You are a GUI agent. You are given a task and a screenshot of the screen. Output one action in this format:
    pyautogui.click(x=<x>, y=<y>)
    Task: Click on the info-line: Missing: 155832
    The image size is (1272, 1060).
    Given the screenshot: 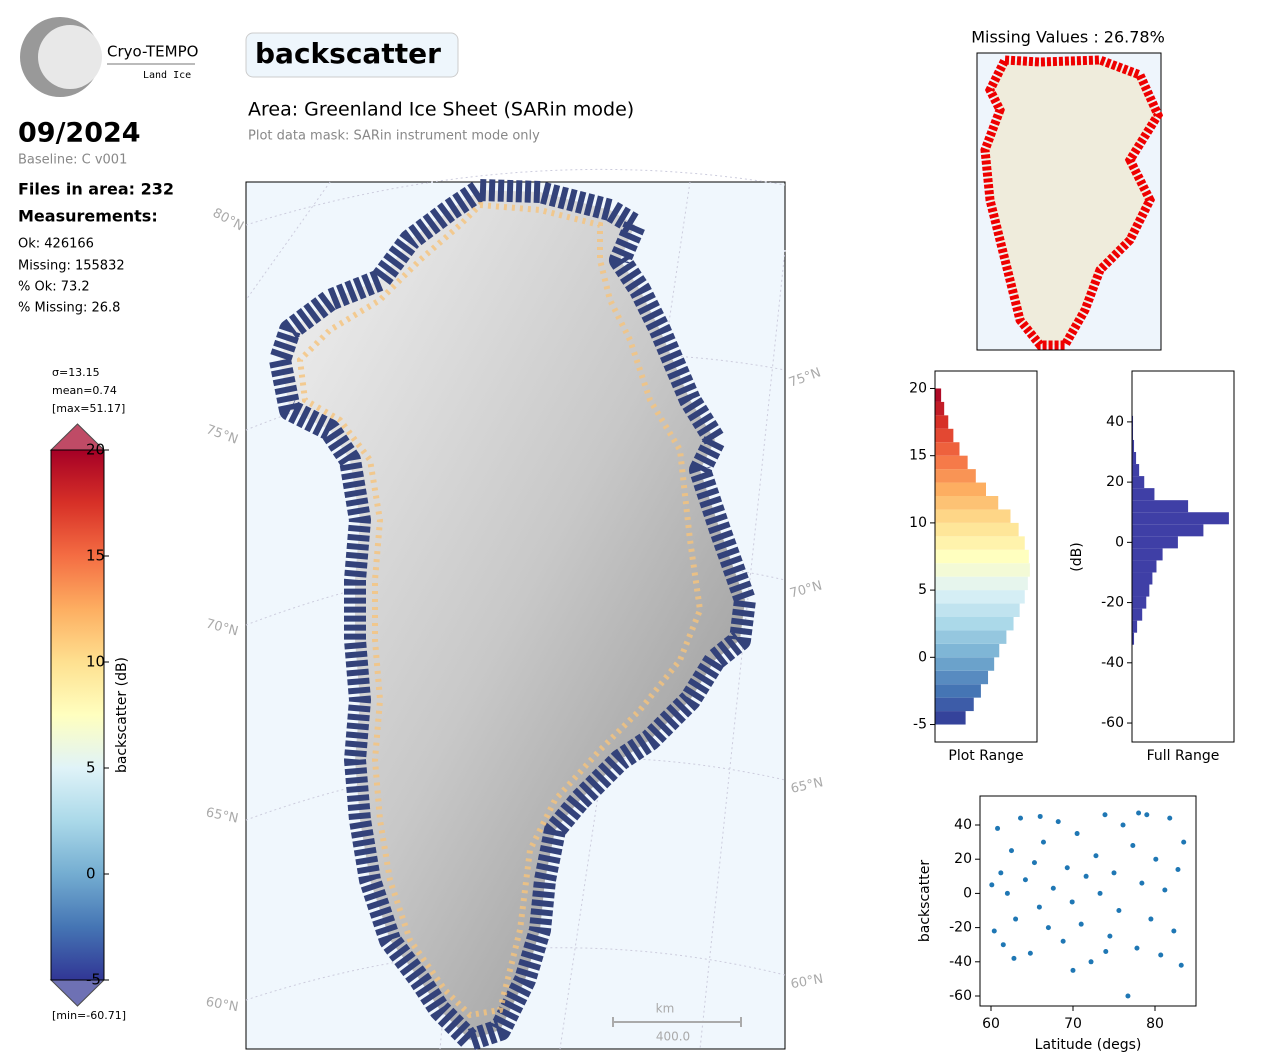 What is the action you would take?
    pyautogui.click(x=71, y=266)
    